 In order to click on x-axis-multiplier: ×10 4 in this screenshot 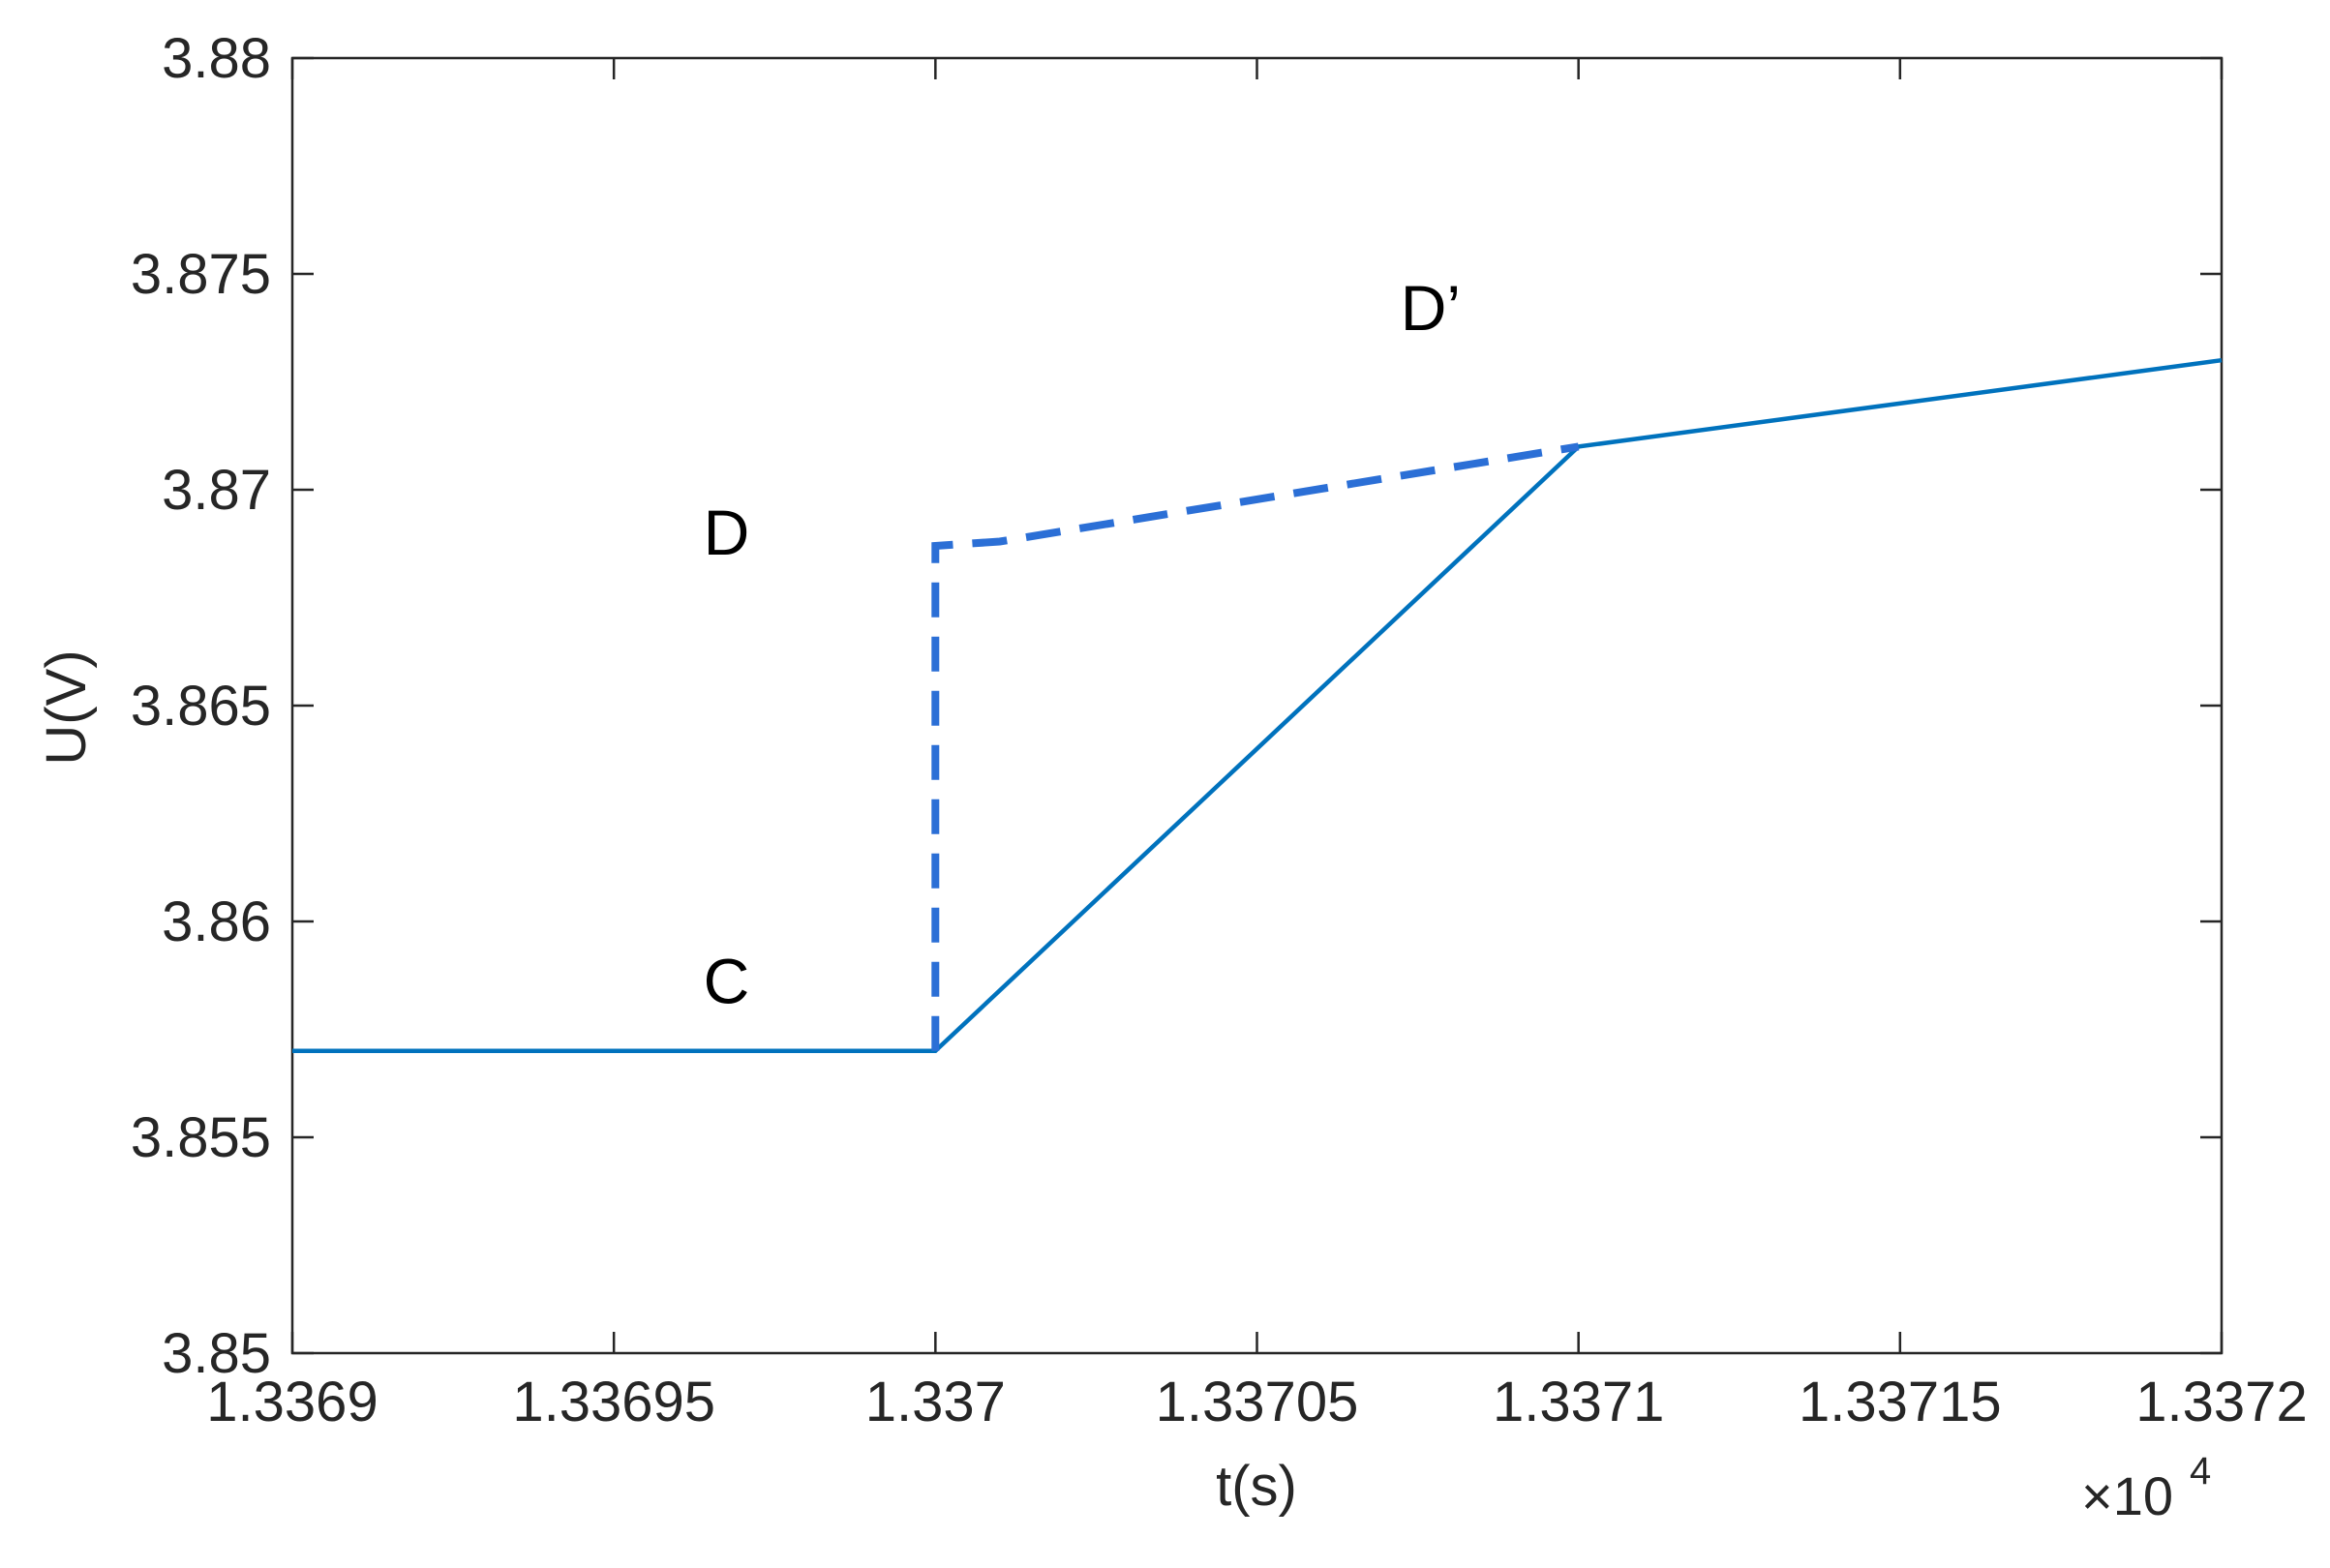, I will do `click(2146, 1488)`.